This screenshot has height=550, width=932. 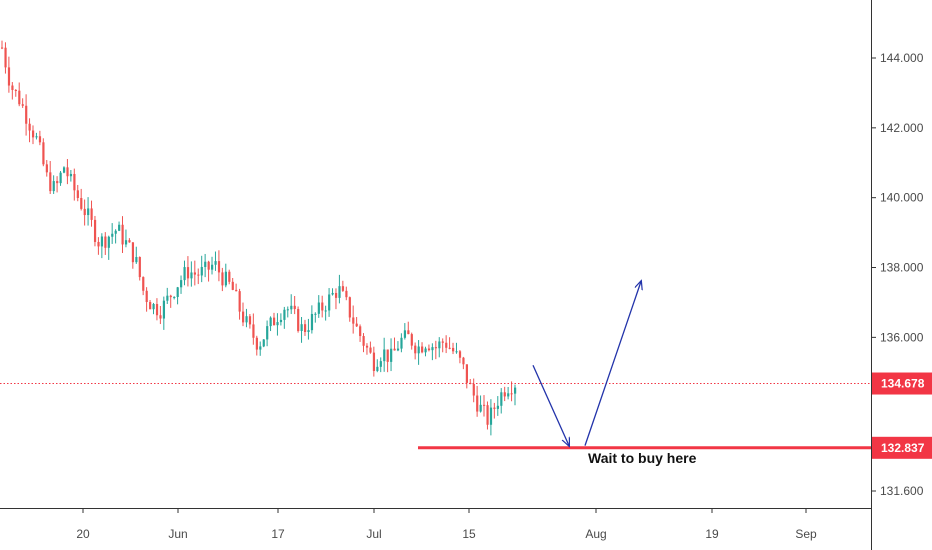 I want to click on x-tick-label: 19, so click(x=712, y=534).